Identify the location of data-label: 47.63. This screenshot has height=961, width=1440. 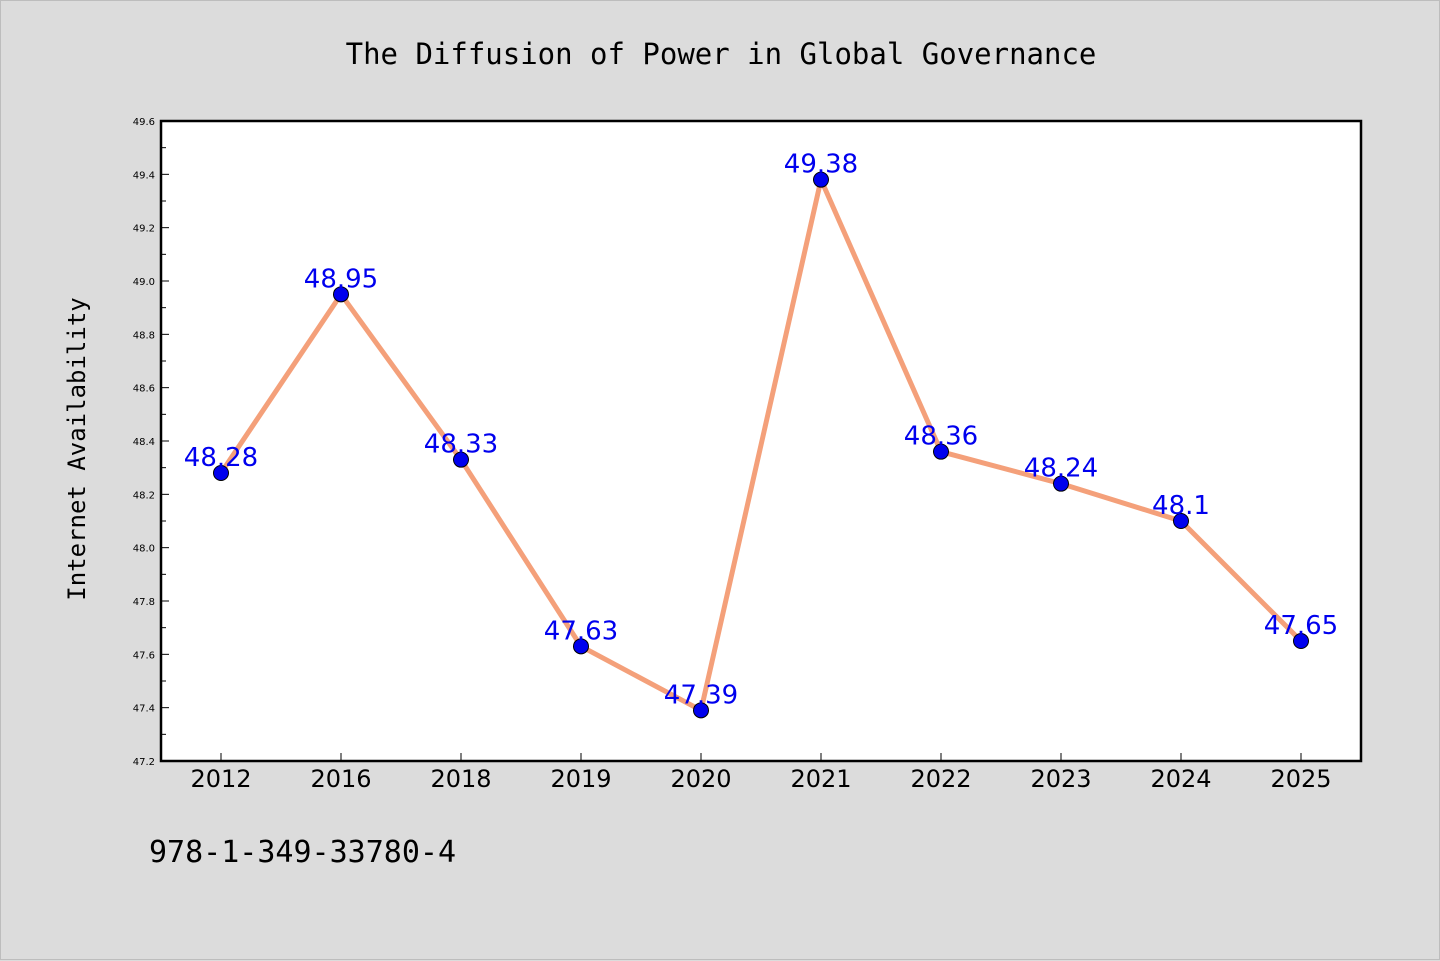
(581, 631).